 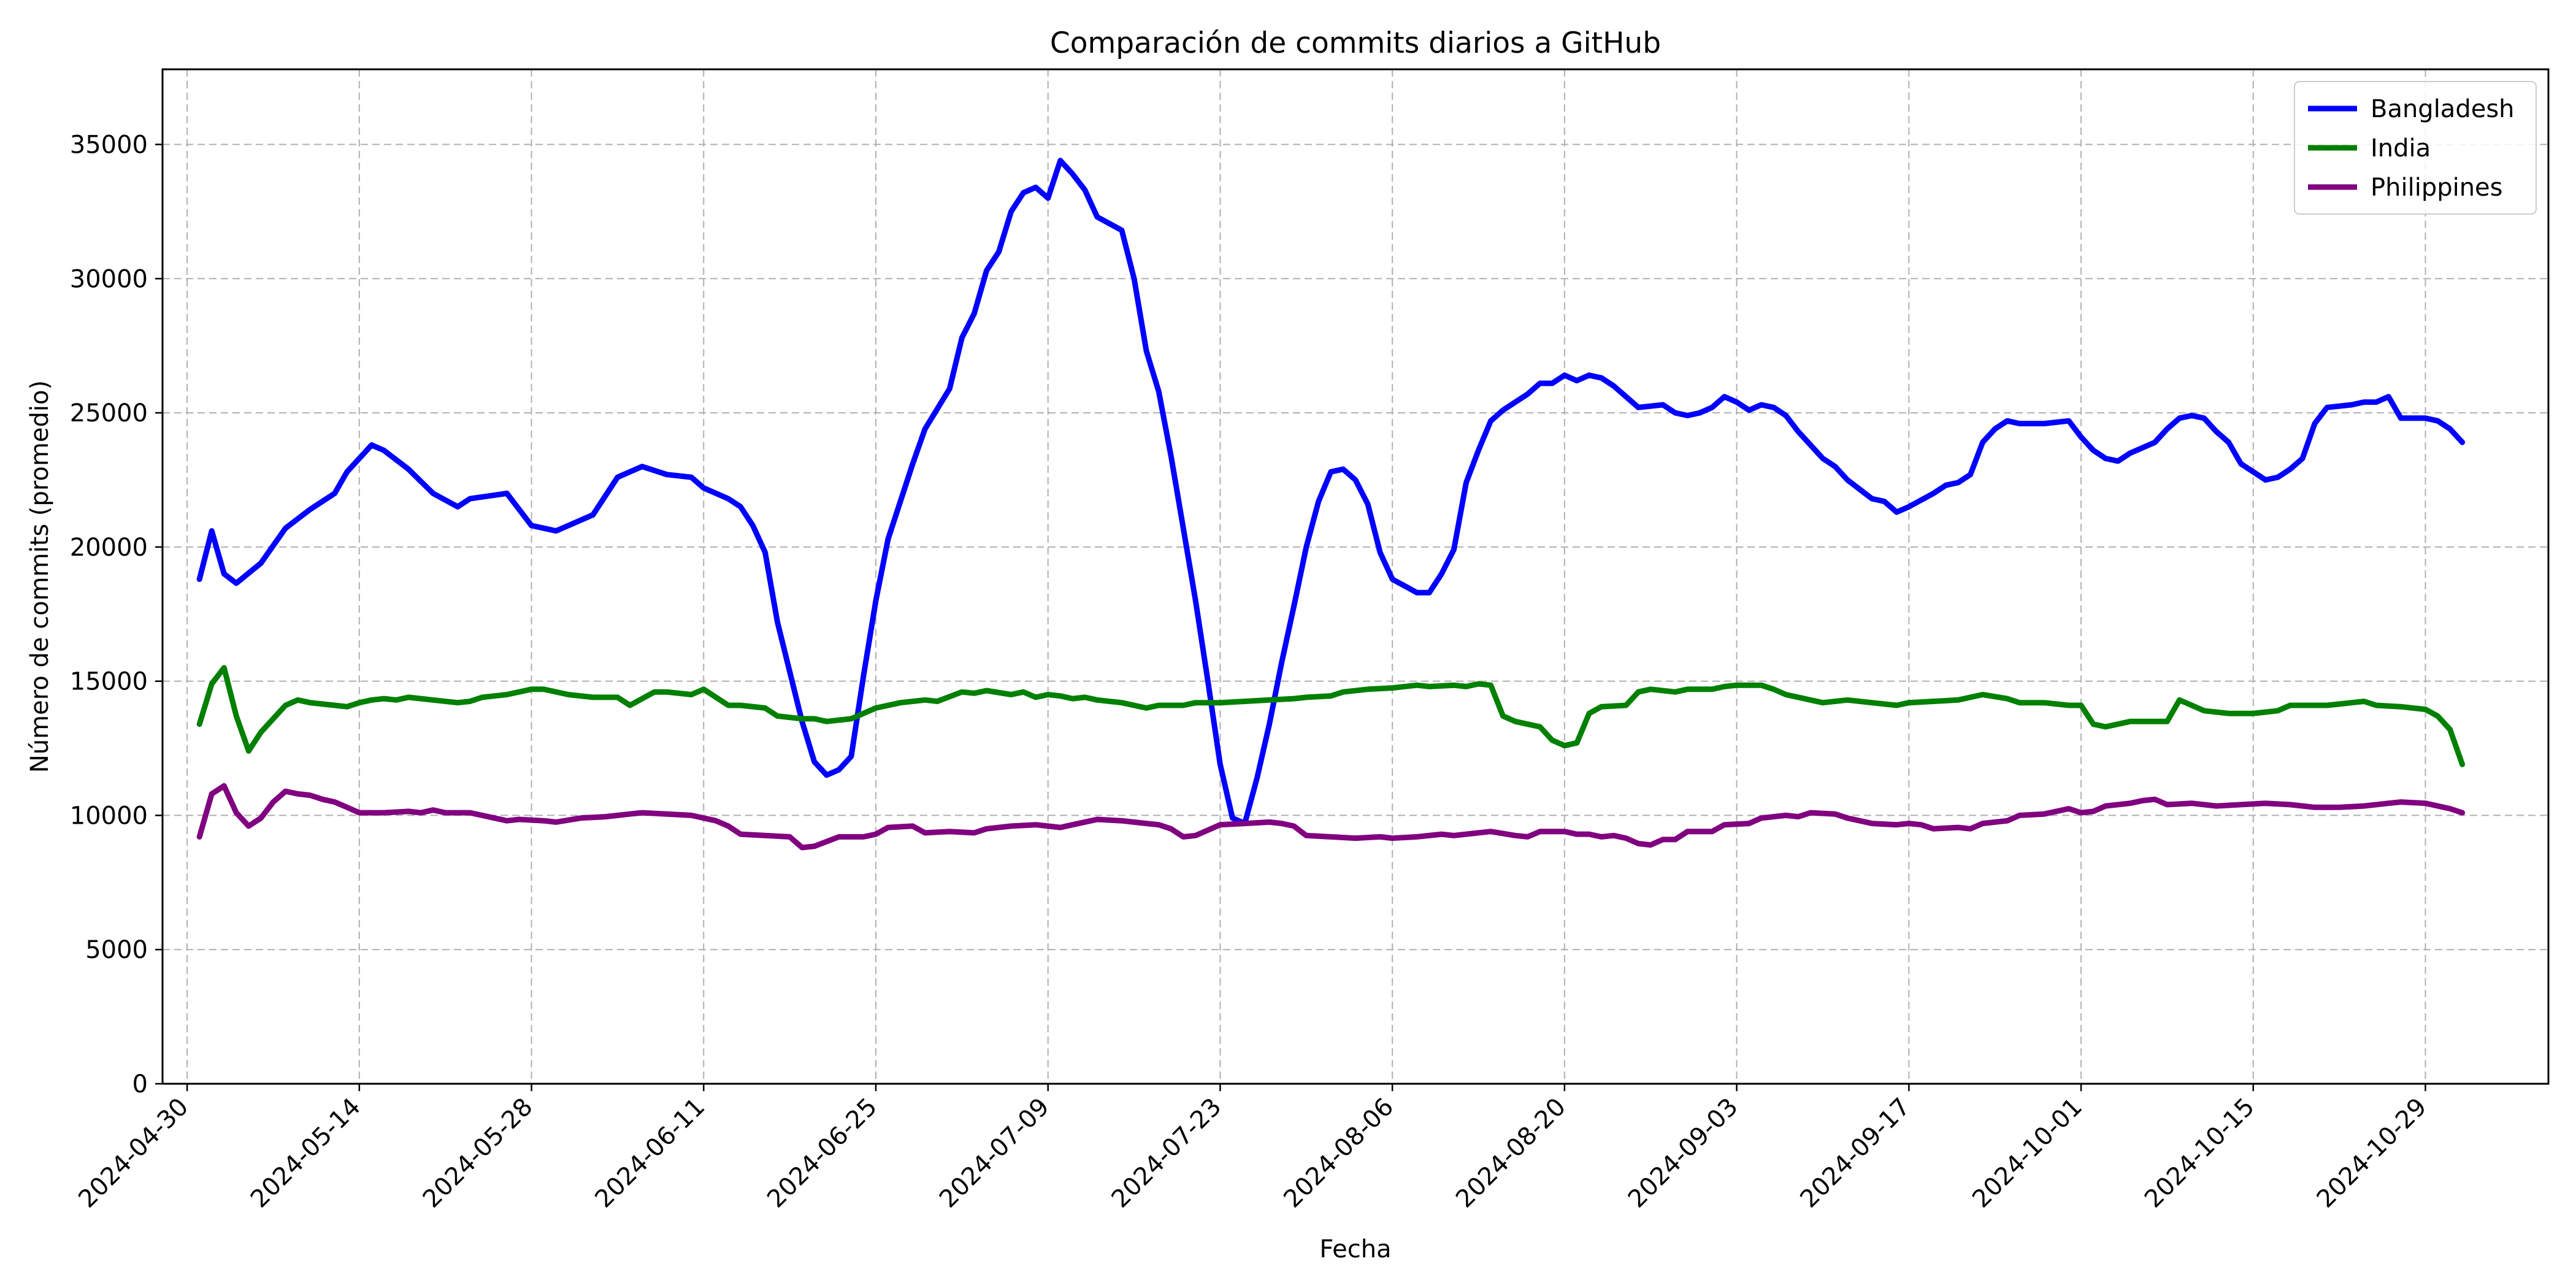 What do you see at coordinates (109, 145) in the screenshot?
I see `y-tick-label: 35000` at bounding box center [109, 145].